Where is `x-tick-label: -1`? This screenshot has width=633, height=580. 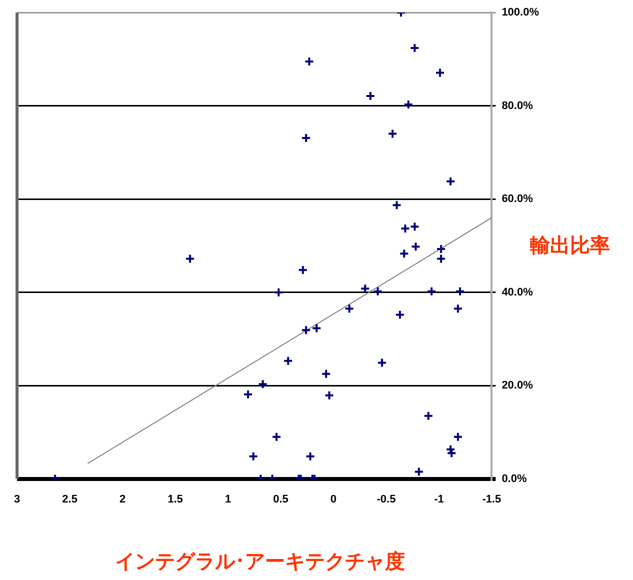
x-tick-label: -1 is located at coordinates (439, 499).